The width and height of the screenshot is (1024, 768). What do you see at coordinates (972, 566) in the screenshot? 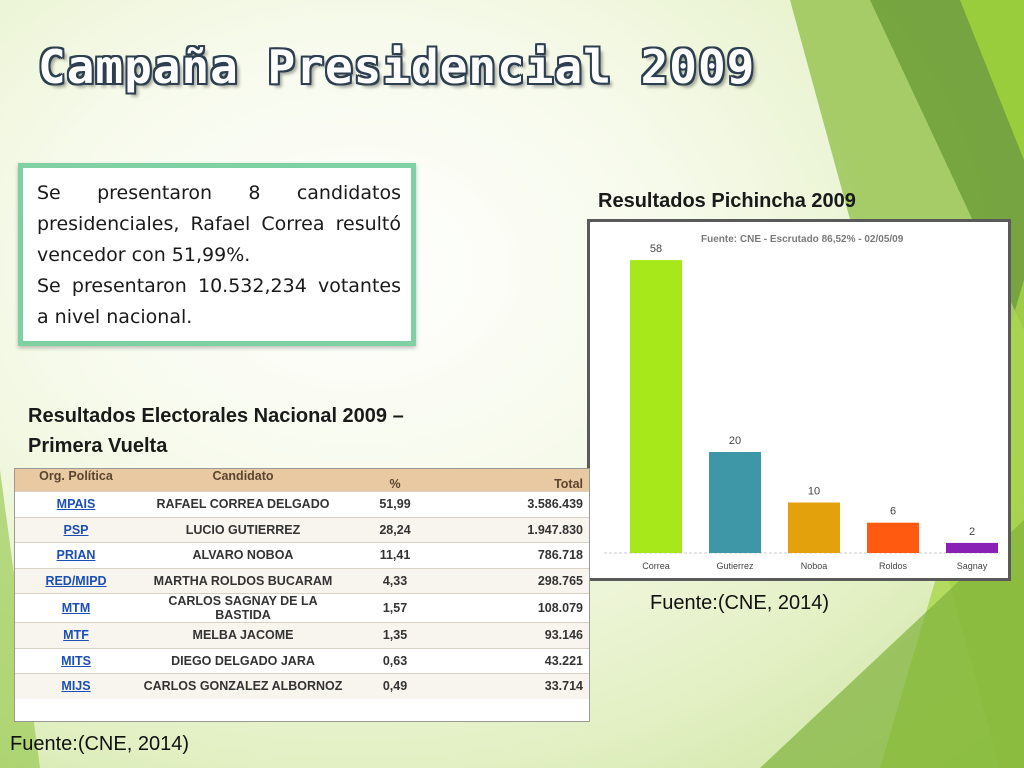
I see `category-label: Sagnay` at bounding box center [972, 566].